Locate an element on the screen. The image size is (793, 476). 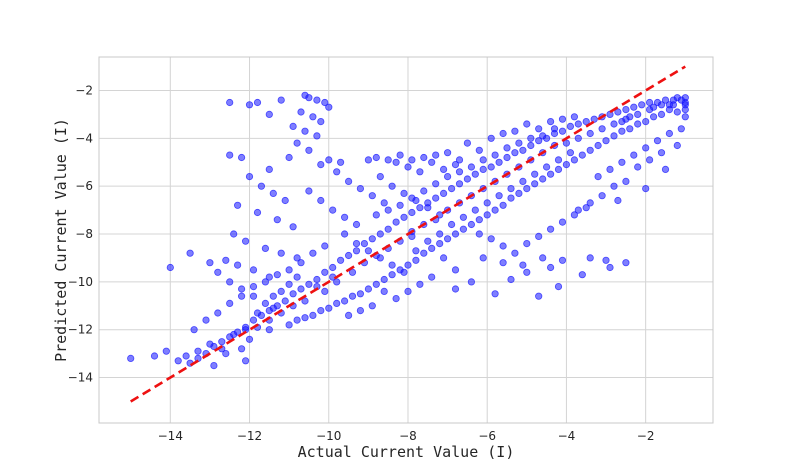
x-axis-label: Actual Current Value (I) is located at coordinates (406, 452).